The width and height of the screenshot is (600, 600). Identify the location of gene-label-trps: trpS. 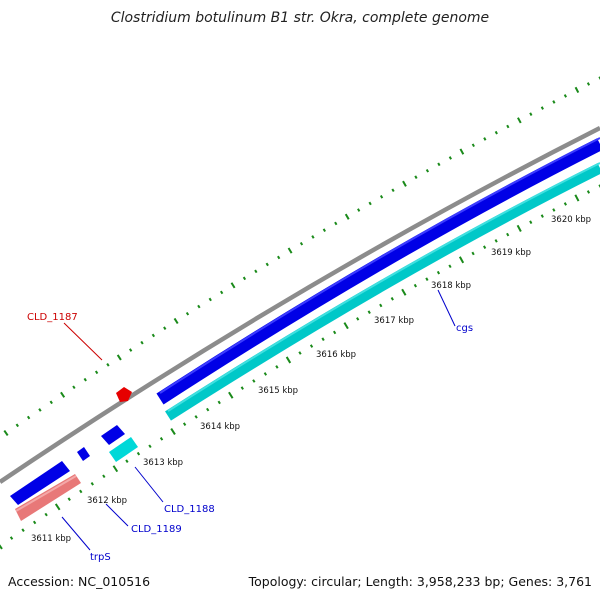
(100, 557).